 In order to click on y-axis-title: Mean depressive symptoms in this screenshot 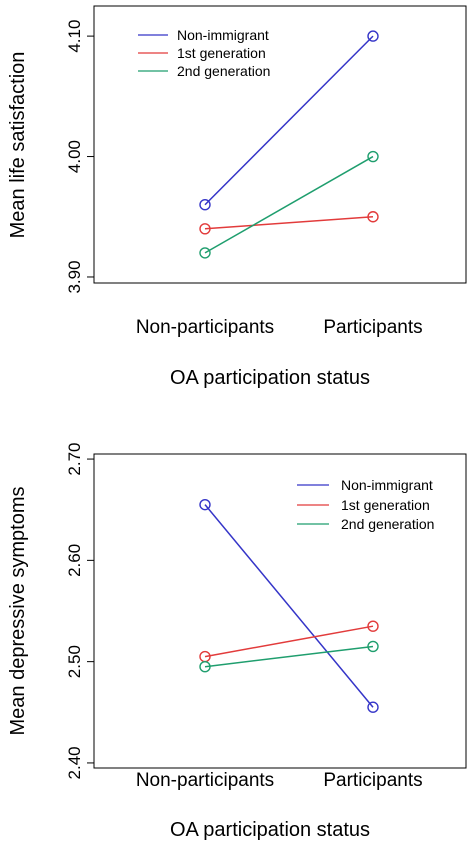, I will do `click(18, 611)`.